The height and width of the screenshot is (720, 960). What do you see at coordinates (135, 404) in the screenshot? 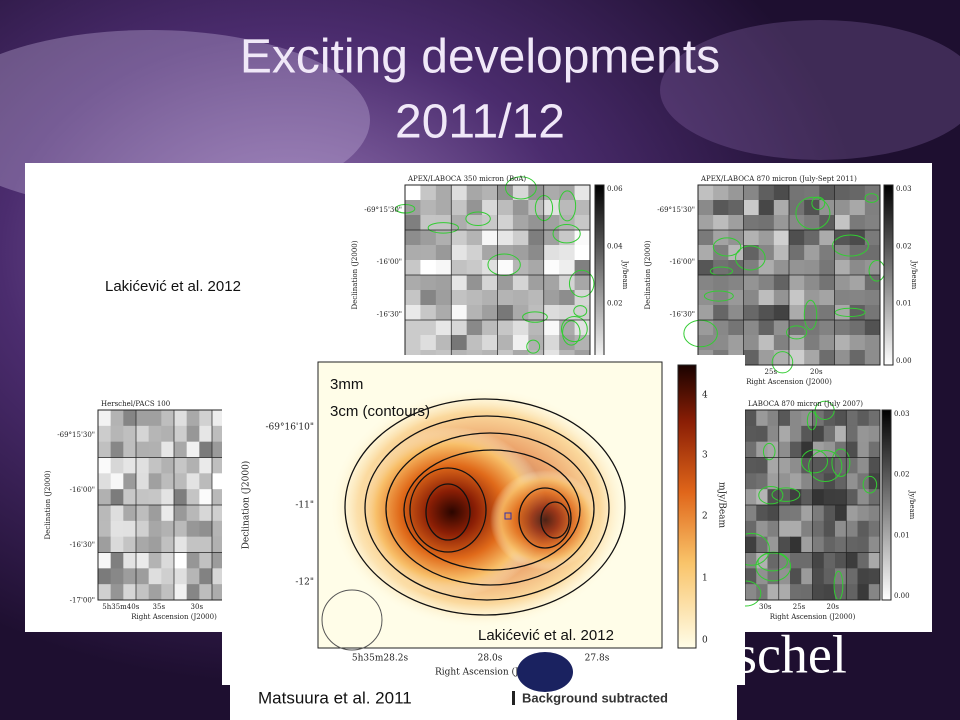
I see `map-title: Herschel/PACS 100` at bounding box center [135, 404].